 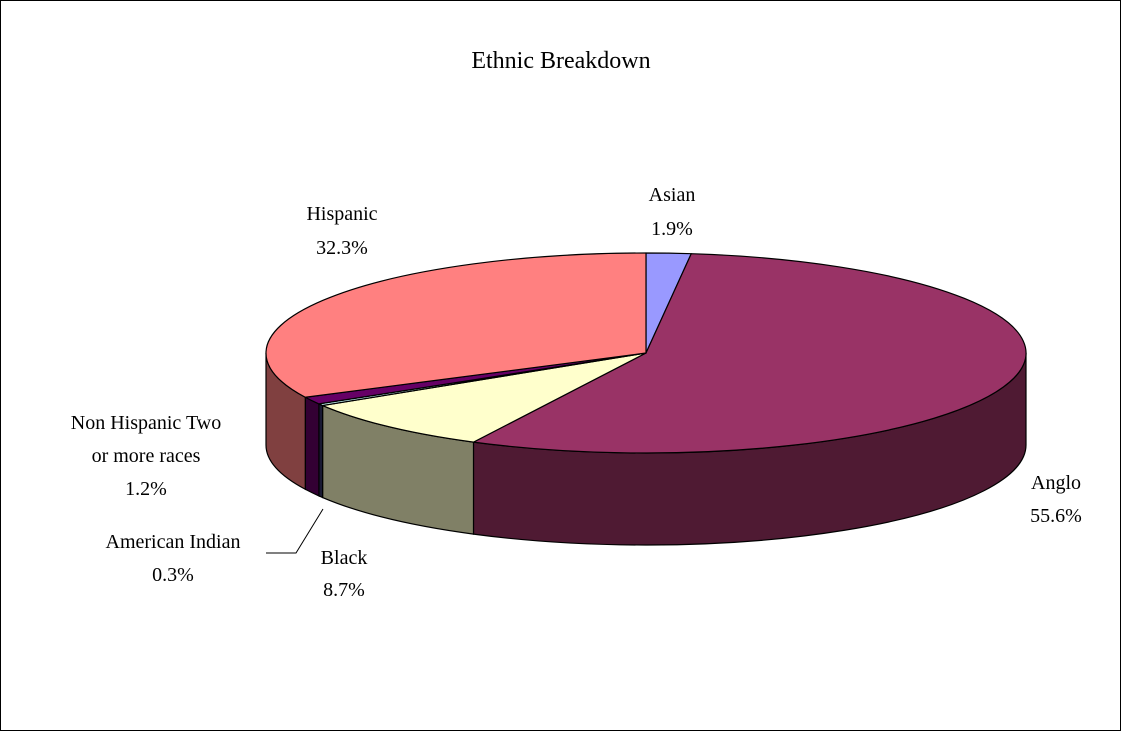 I want to click on pie-slice-hispanic, so click(x=456, y=325).